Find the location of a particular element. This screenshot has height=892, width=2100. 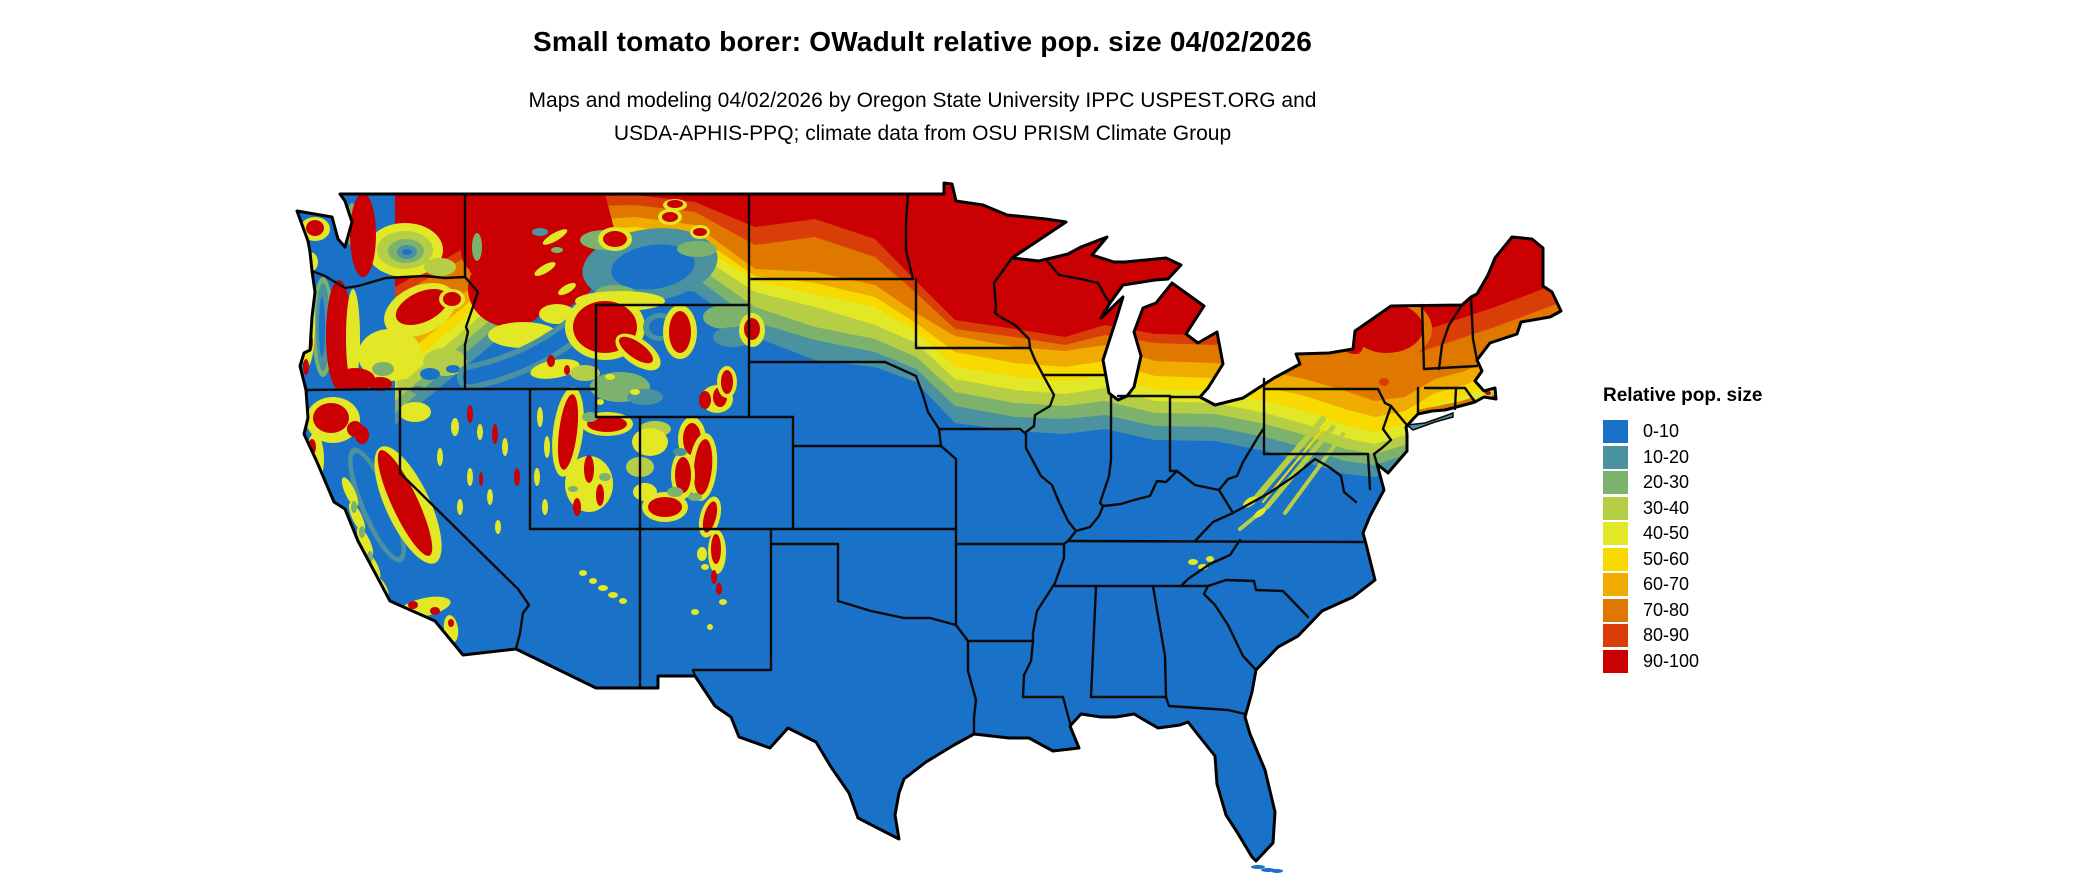

terrain-wyoming is located at coordinates (665, 353).